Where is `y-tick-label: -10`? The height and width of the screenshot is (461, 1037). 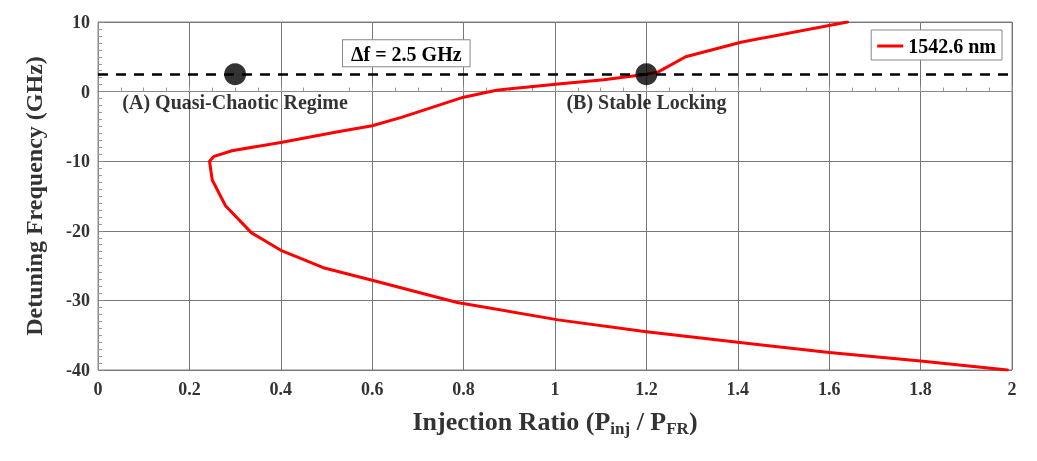 y-tick-label: -10 is located at coordinates (78, 161).